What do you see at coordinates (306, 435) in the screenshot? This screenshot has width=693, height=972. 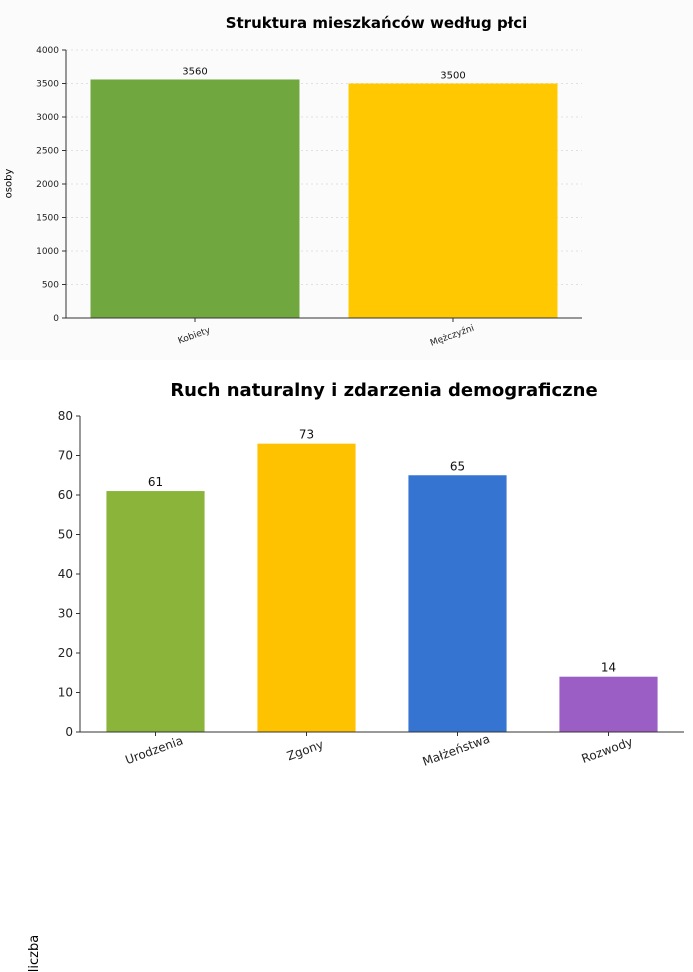 I see `data-label: 73` at bounding box center [306, 435].